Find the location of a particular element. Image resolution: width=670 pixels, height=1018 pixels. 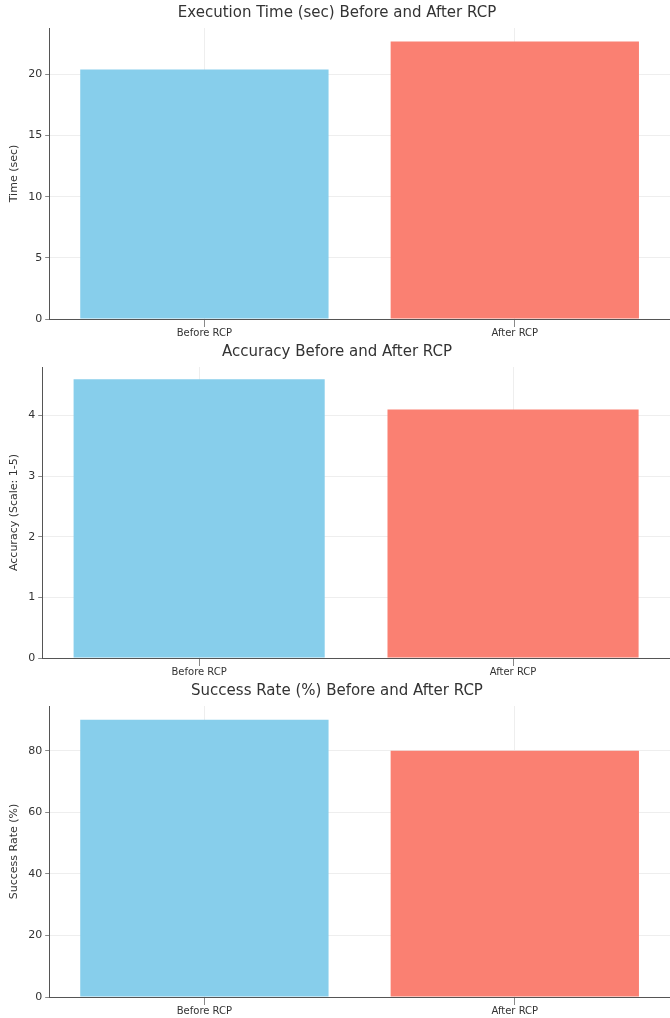

y-tick-label: 15 is located at coordinates (35, 135).